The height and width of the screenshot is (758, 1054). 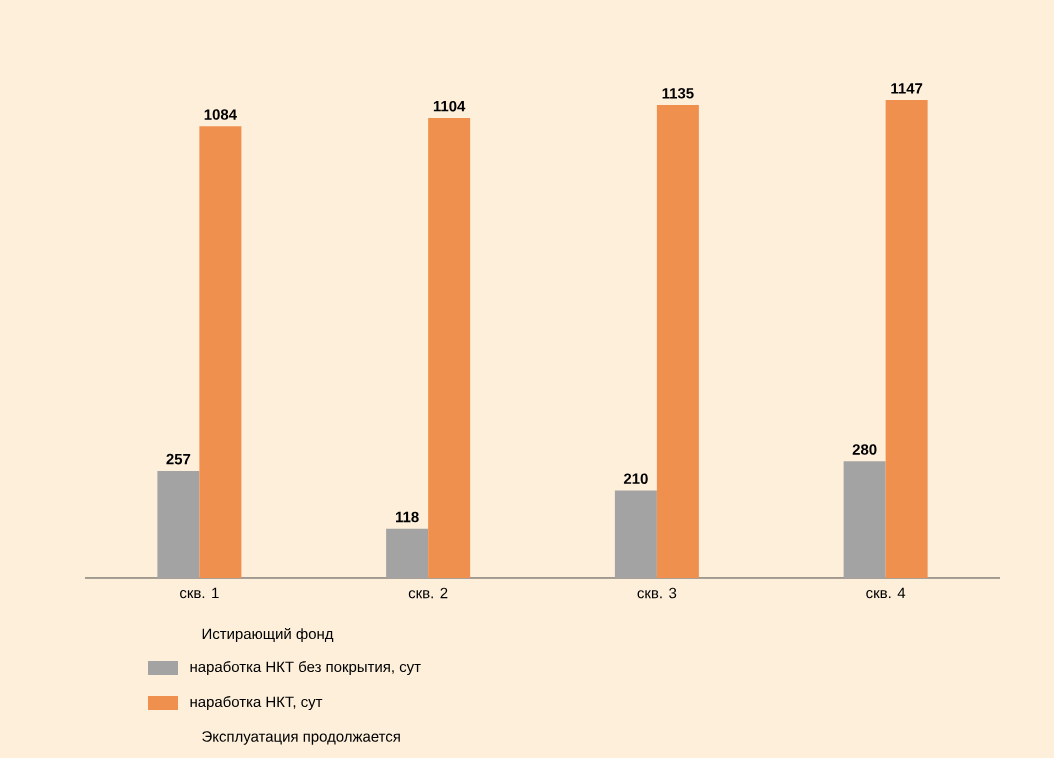 What do you see at coordinates (301, 738) in the screenshot?
I see `text: Эксплуатация продолжается` at bounding box center [301, 738].